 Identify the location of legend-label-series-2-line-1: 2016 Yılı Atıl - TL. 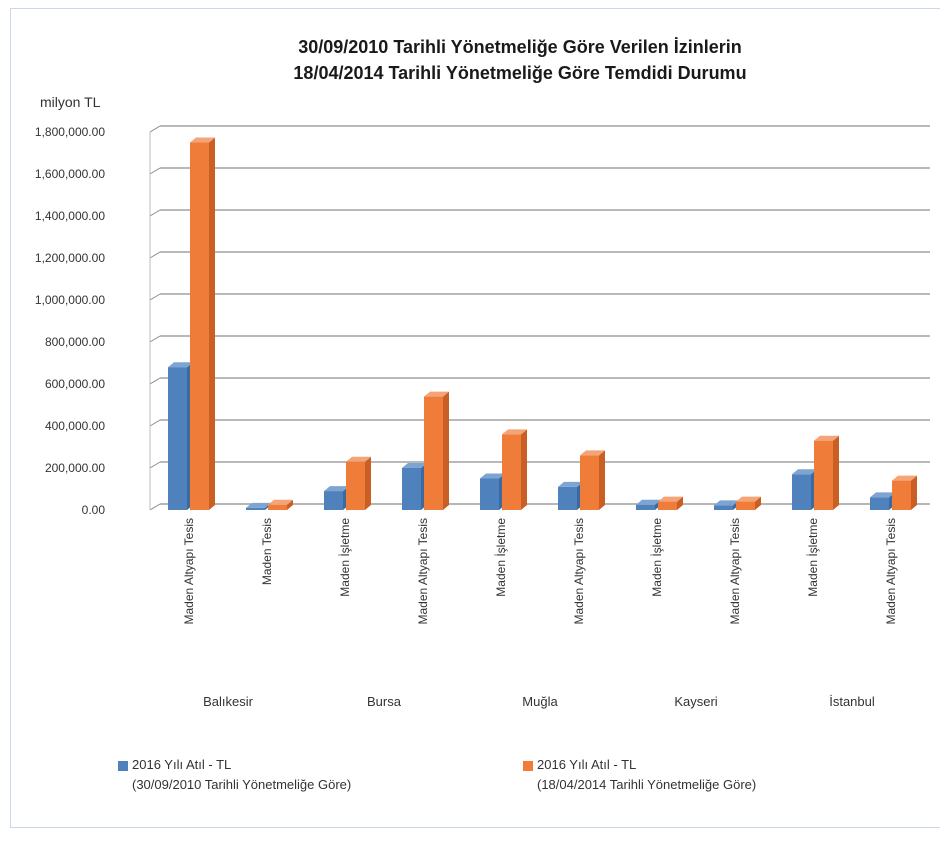
(587, 764).